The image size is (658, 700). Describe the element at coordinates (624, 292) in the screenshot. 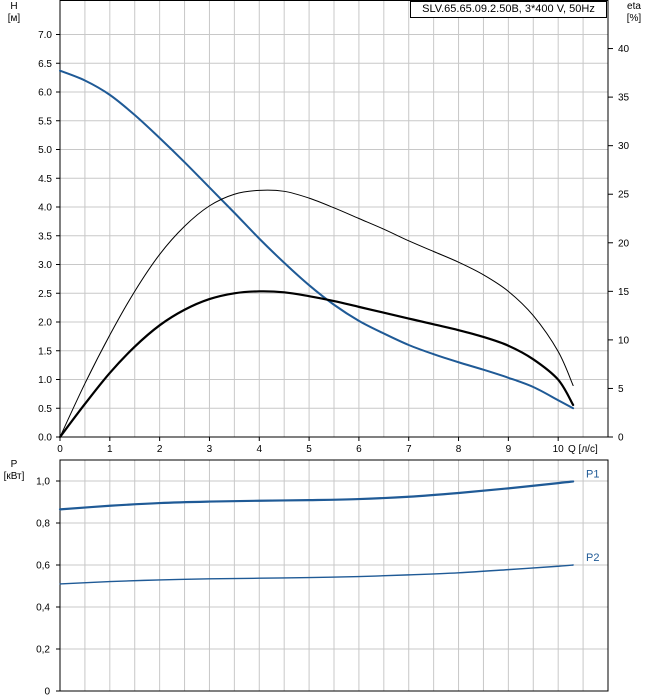

I see `top-y2tick-label: 15` at that location.